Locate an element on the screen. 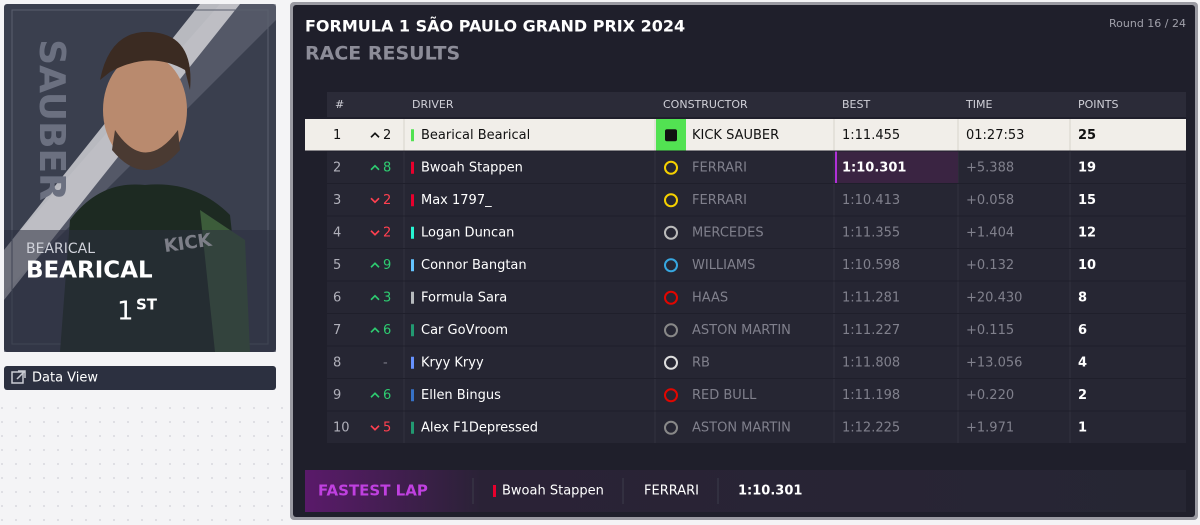  column-header: CONSTRUCTOR is located at coordinates (705, 104).